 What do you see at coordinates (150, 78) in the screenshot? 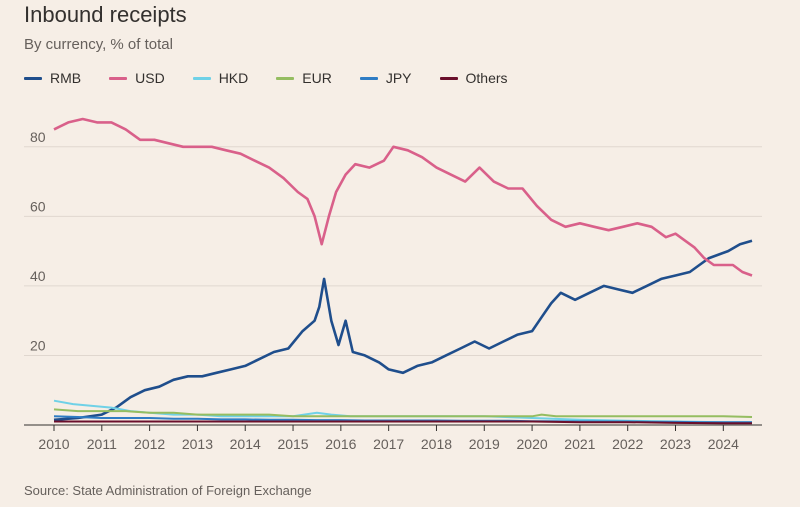
I see `legend-label: USD` at bounding box center [150, 78].